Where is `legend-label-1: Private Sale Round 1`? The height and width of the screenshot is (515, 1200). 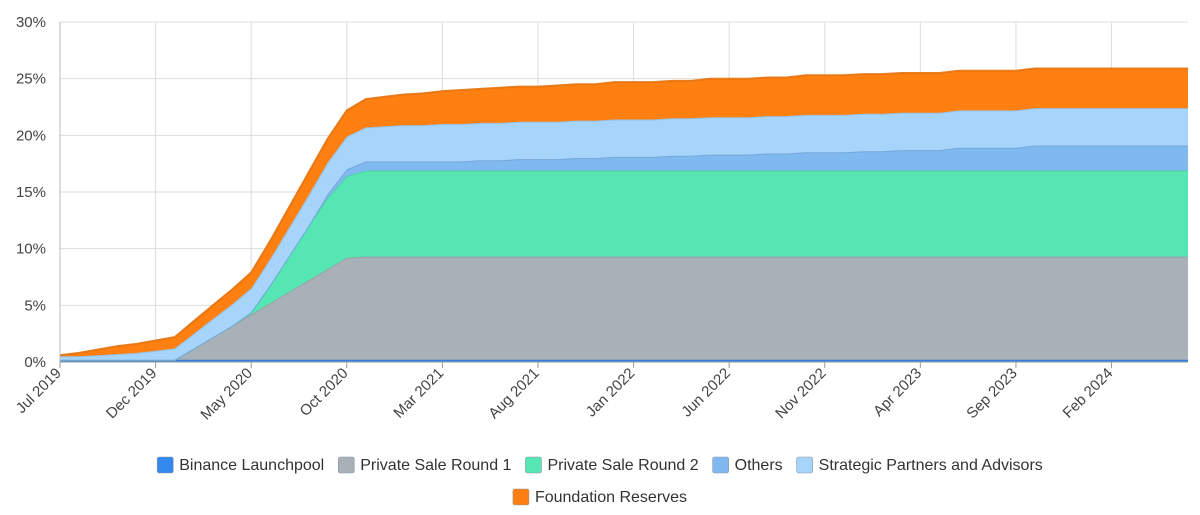 legend-label-1: Private Sale Round 1 is located at coordinates (435, 465).